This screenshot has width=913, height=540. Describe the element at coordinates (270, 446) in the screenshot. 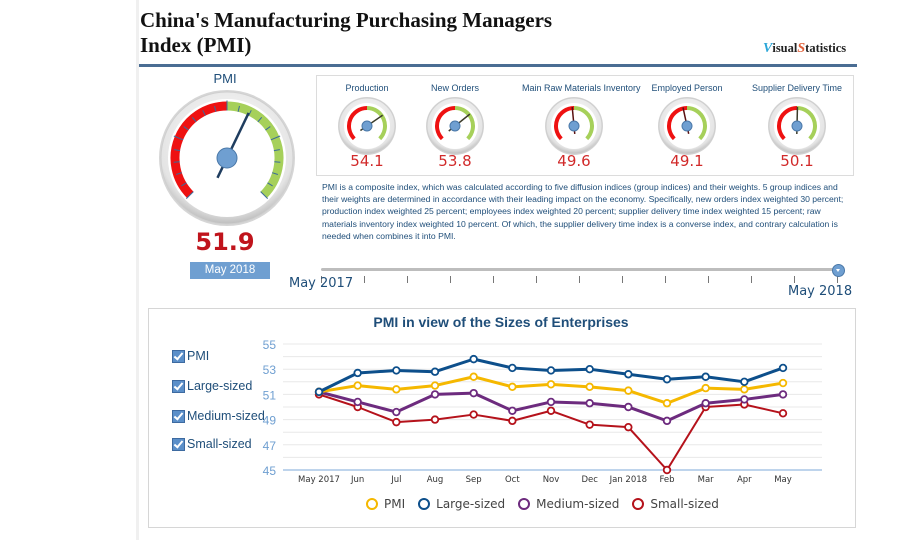

I see `y-tick-label: 47` at that location.